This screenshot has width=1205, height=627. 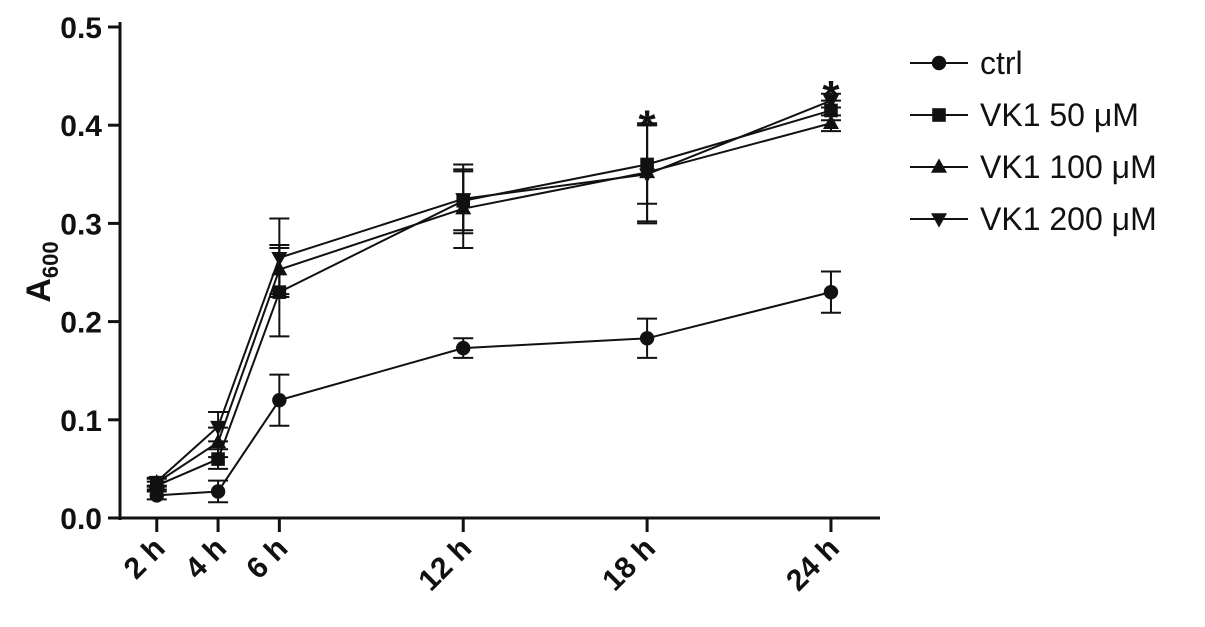 What do you see at coordinates (81, 28) in the screenshot?
I see `y-tick-label: 0.5` at bounding box center [81, 28].